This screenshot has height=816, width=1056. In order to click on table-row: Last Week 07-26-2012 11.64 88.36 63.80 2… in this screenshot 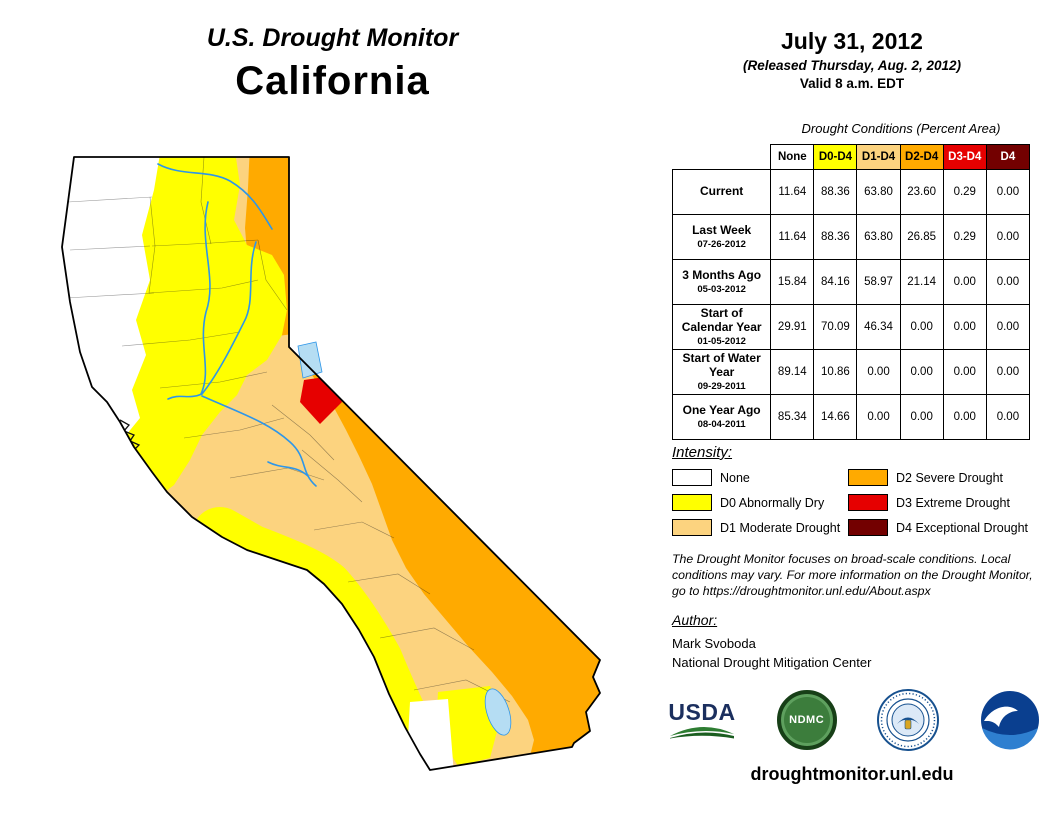, I will do `click(851, 237)`.